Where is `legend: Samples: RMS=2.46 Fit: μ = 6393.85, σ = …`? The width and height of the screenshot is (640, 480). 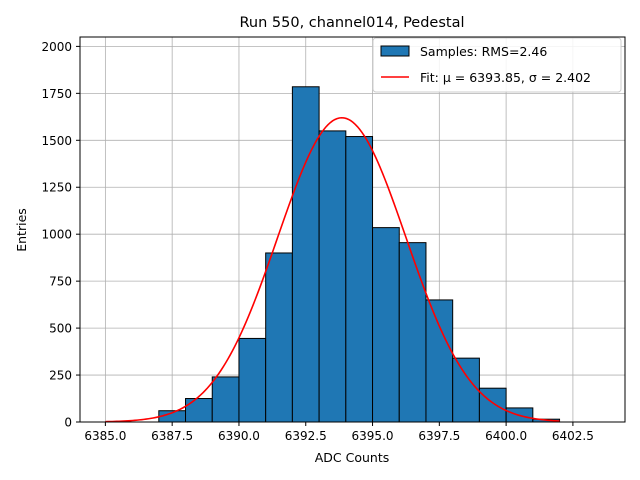 legend: Samples: RMS=2.46 Fit: μ = 6393.85, σ = … is located at coordinates (497, 65).